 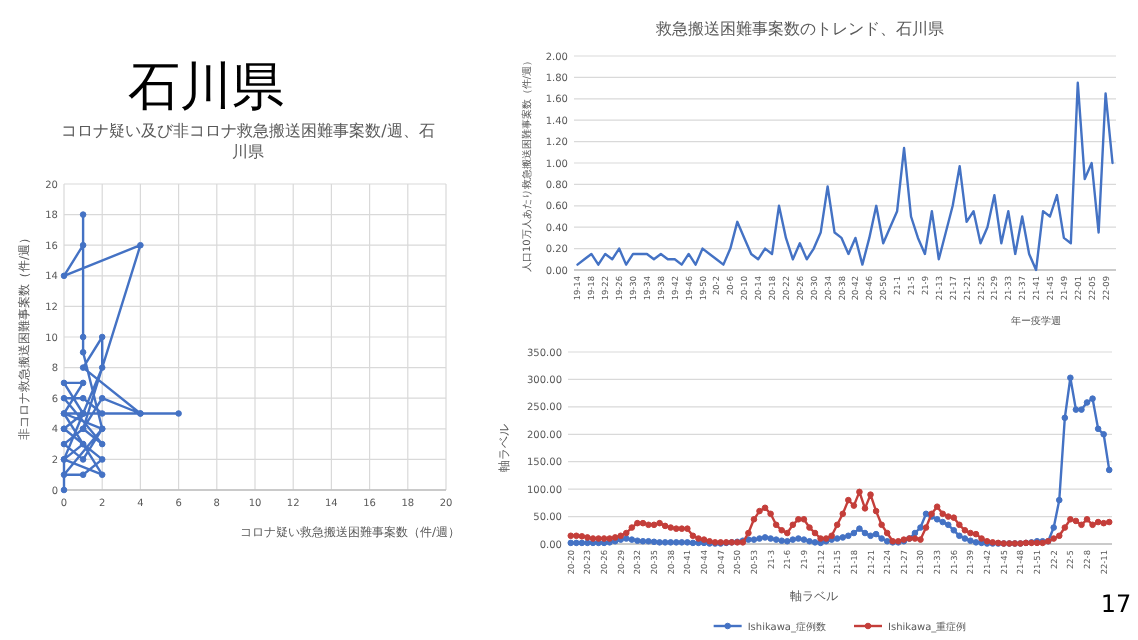 What do you see at coordinates (248, 141) in the screenshot?
I see `chart-title: コロナ疑い及び非コロナ救急搬送困難事案数/週、石川県` at bounding box center [248, 141].